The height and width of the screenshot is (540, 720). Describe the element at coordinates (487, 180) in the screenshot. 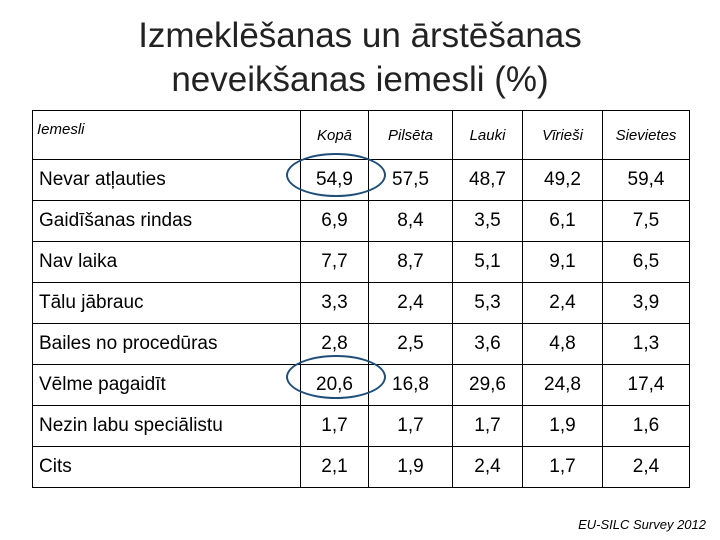

I see `cell-rural: 48,7` at that location.